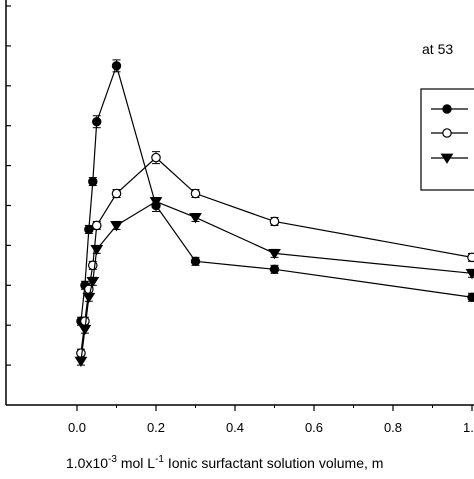 This screenshot has height=479, width=474. Describe the element at coordinates (393, 427) in the screenshot. I see `x-tick-label-4: 0.8` at that location.